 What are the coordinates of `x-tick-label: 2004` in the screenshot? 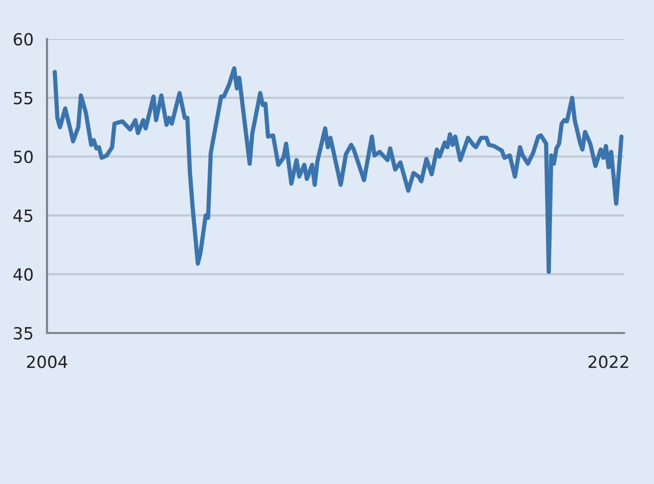 It's located at (47, 362).